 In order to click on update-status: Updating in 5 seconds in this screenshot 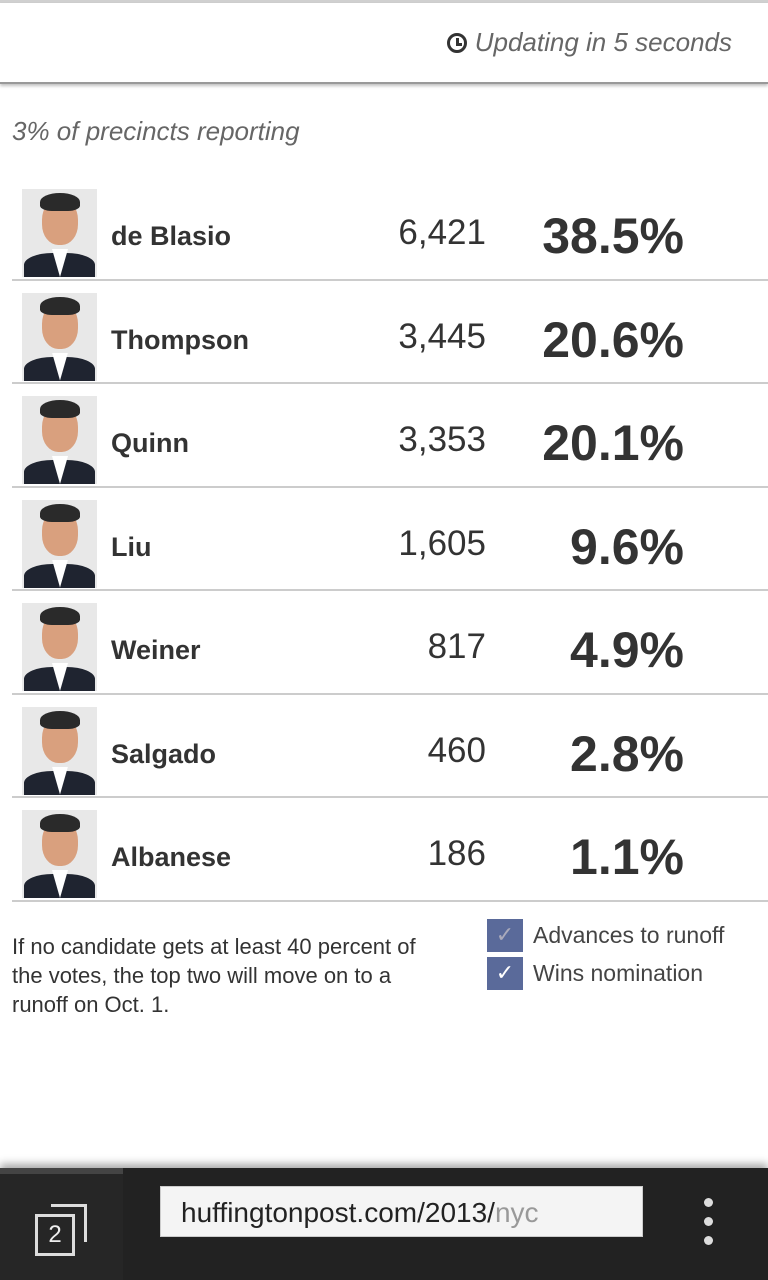, I will do `click(589, 42)`.